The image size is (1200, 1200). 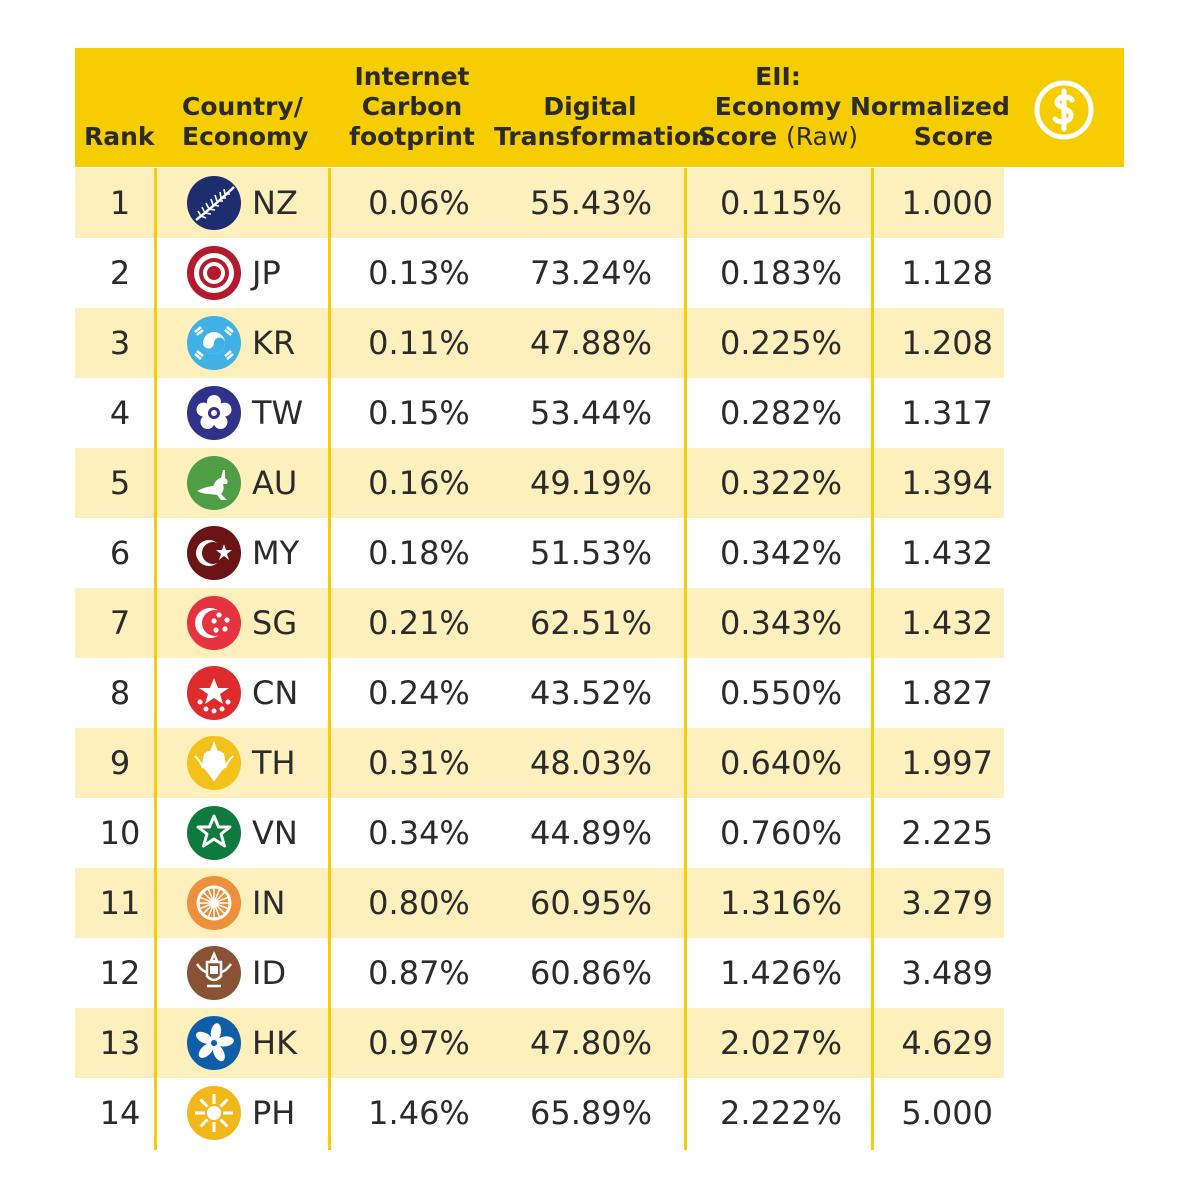 What do you see at coordinates (947, 763) in the screenshot?
I see `normalized-score-cell: 1.997` at bounding box center [947, 763].